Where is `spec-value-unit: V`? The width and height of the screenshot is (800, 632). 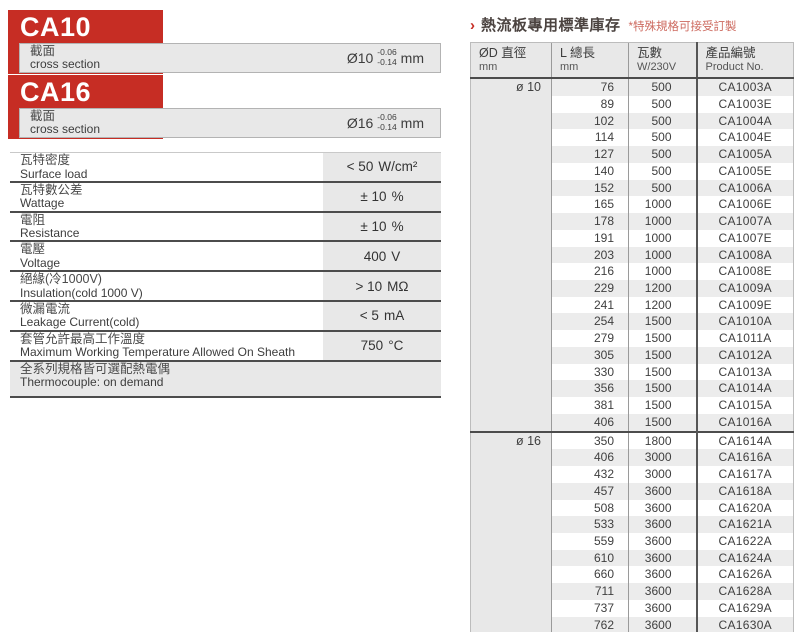 spec-value-unit: V is located at coordinates (396, 256).